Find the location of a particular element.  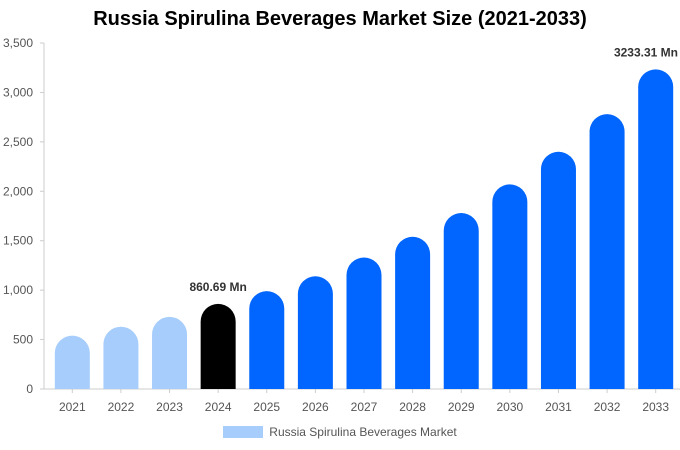

bar-2022 is located at coordinates (121, 357).